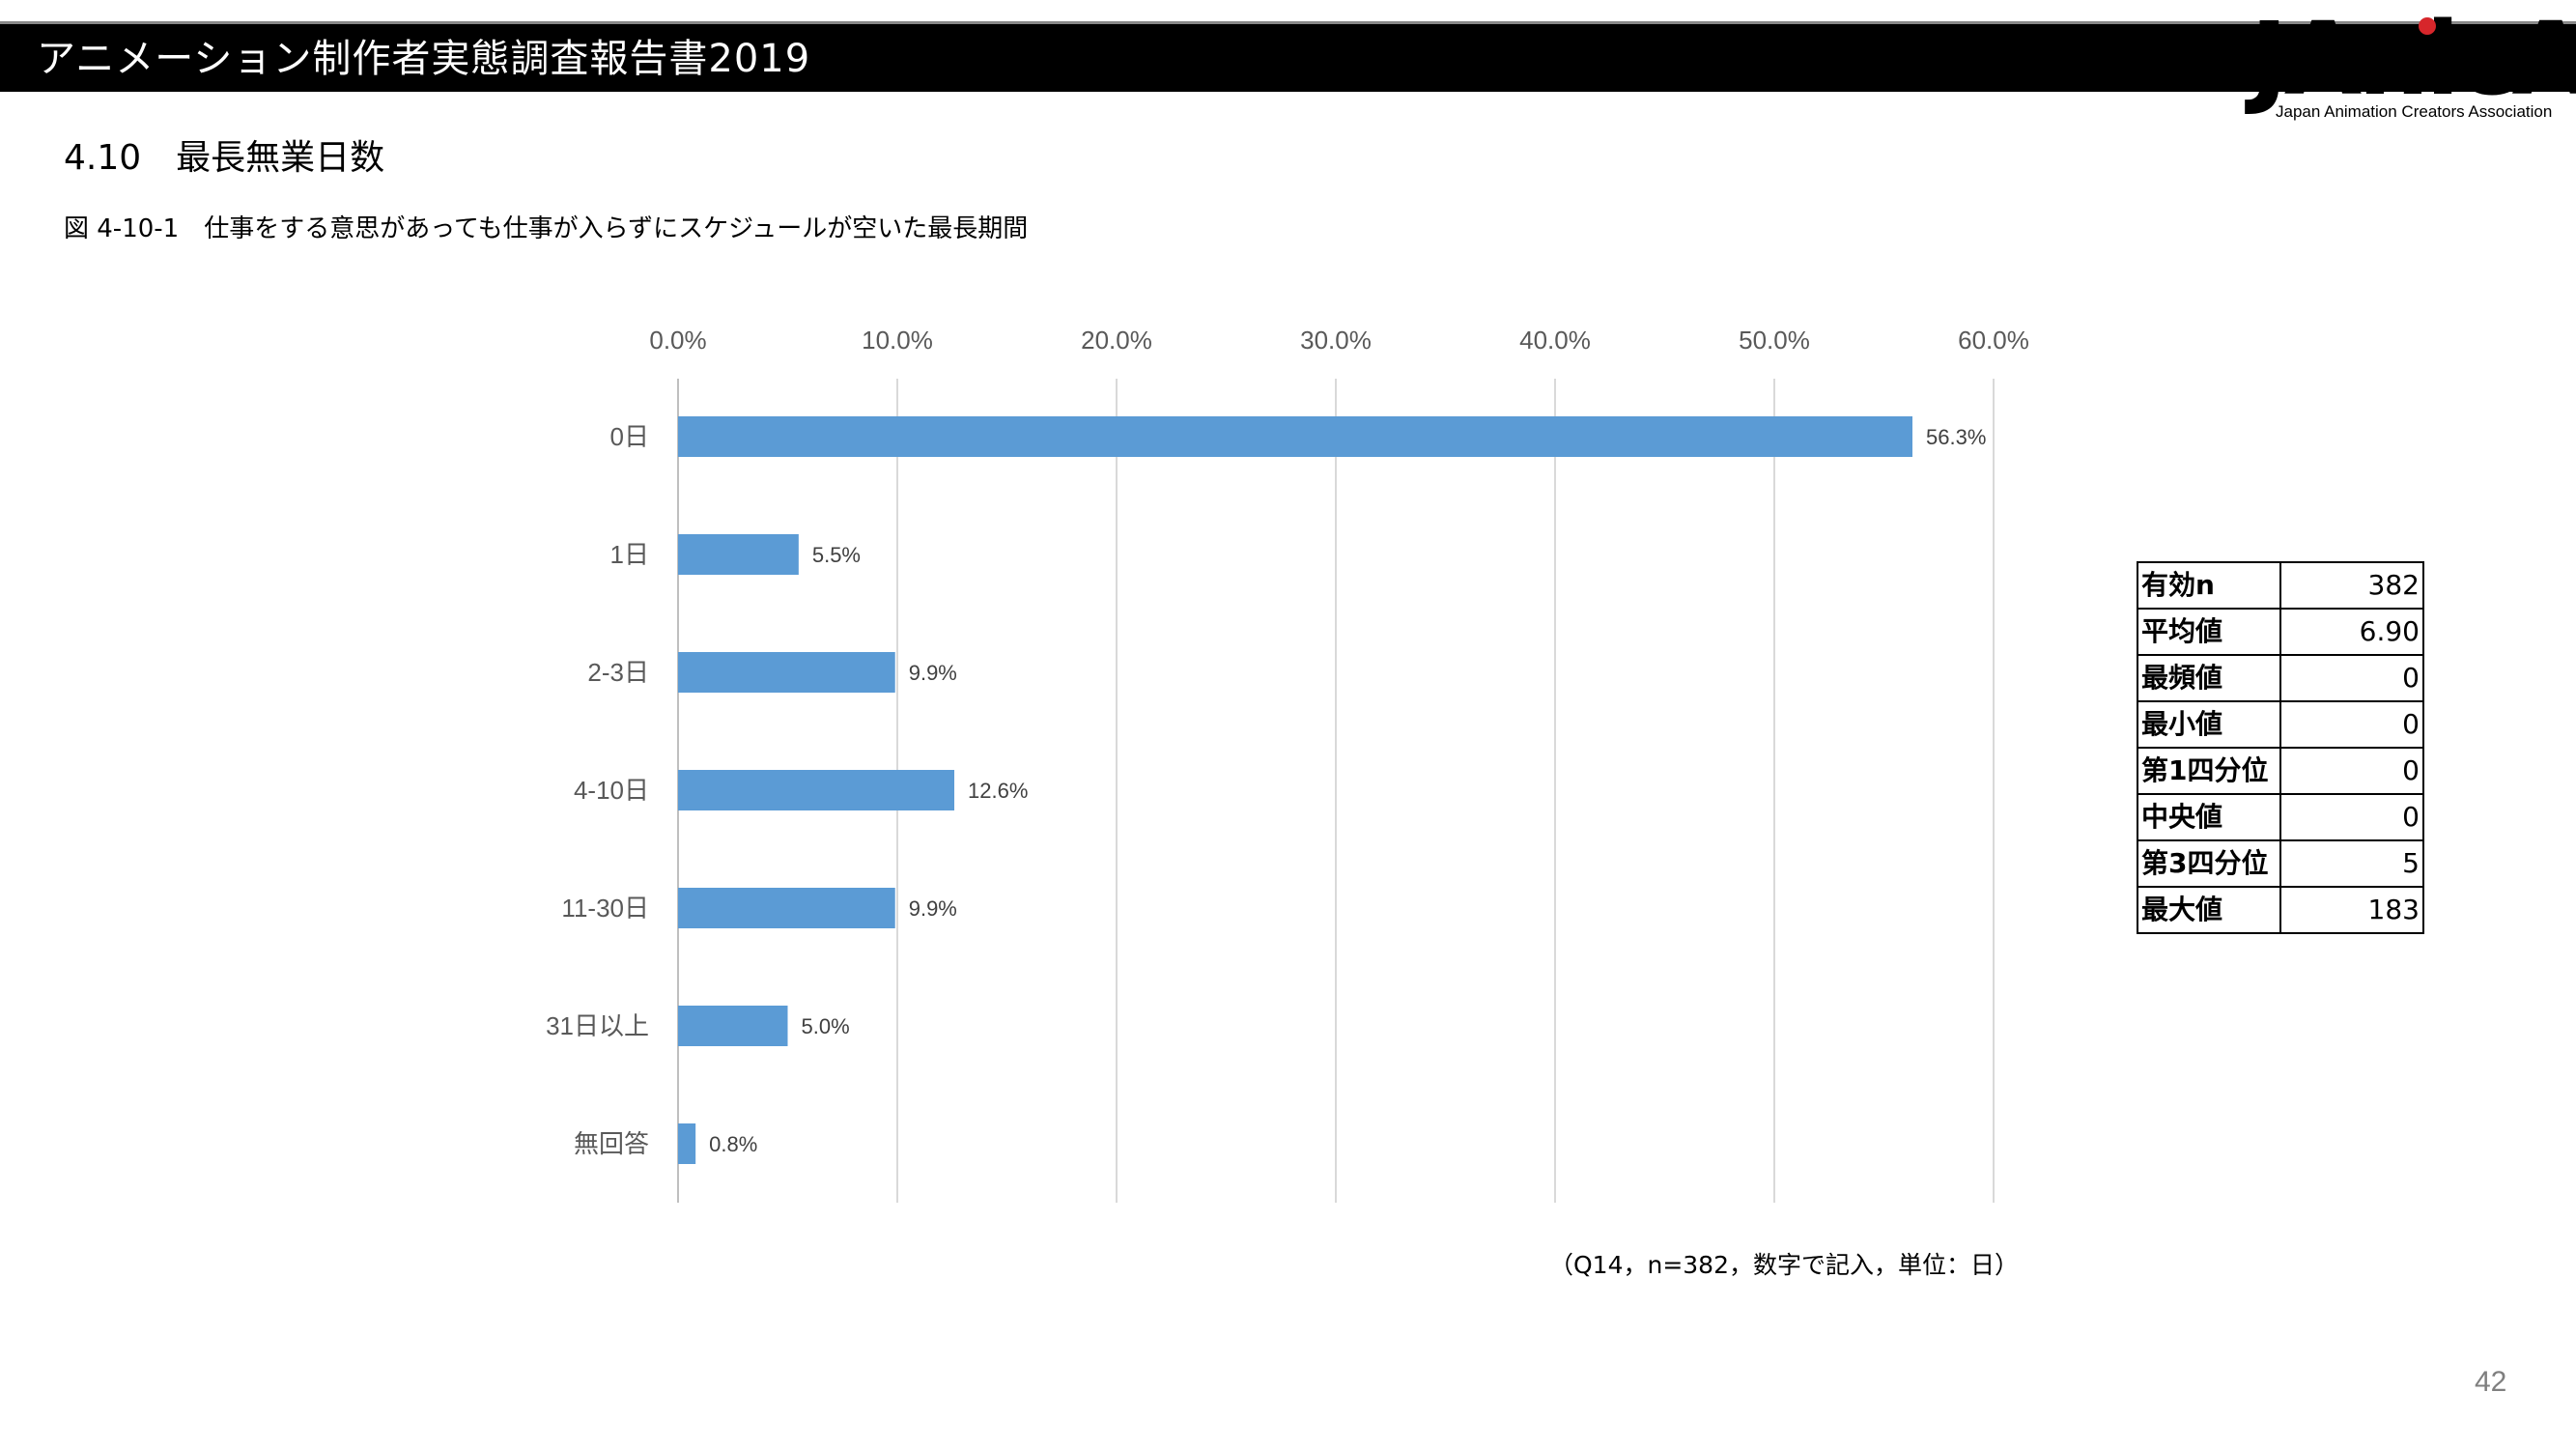  Describe the element at coordinates (424, 59) in the screenshot. I see `report-title: アニメーション制作者実態調査報告書2019` at that location.